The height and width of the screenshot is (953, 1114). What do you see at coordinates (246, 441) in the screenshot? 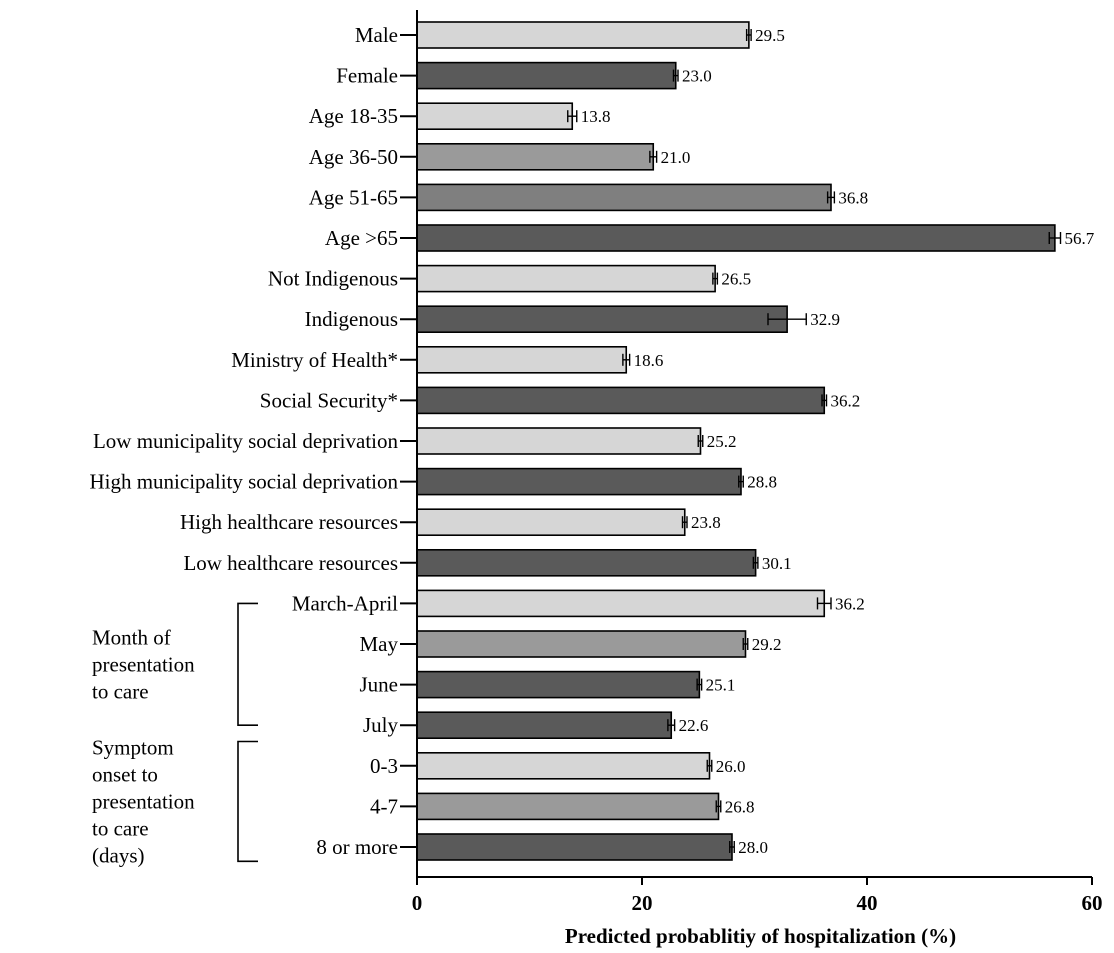
I see `category-label-10: Low municipality social deprivation` at bounding box center [246, 441].